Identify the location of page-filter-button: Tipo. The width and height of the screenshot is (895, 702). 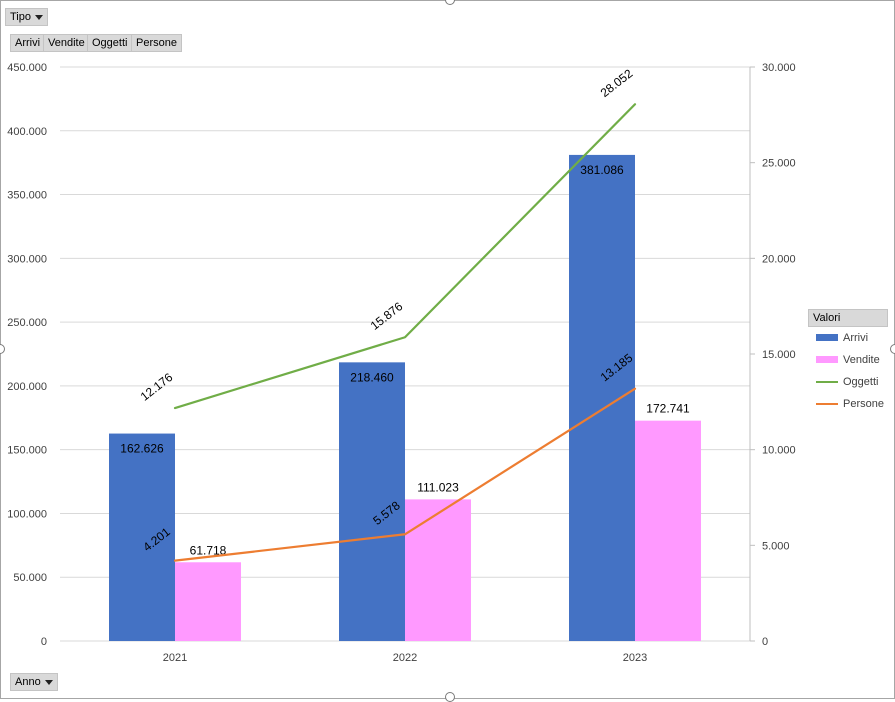
(26, 17).